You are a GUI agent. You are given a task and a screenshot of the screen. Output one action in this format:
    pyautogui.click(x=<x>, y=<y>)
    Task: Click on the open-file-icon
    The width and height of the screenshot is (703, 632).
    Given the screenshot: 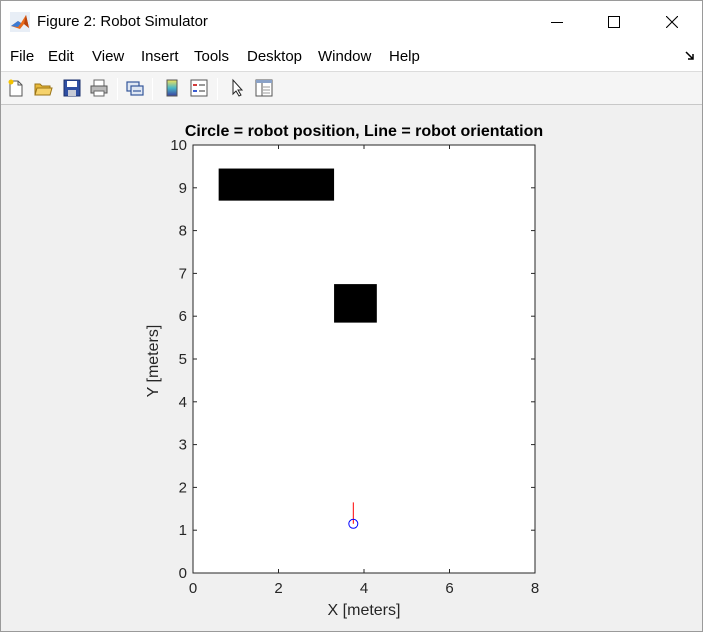 What is the action you would take?
    pyautogui.click(x=43, y=89)
    